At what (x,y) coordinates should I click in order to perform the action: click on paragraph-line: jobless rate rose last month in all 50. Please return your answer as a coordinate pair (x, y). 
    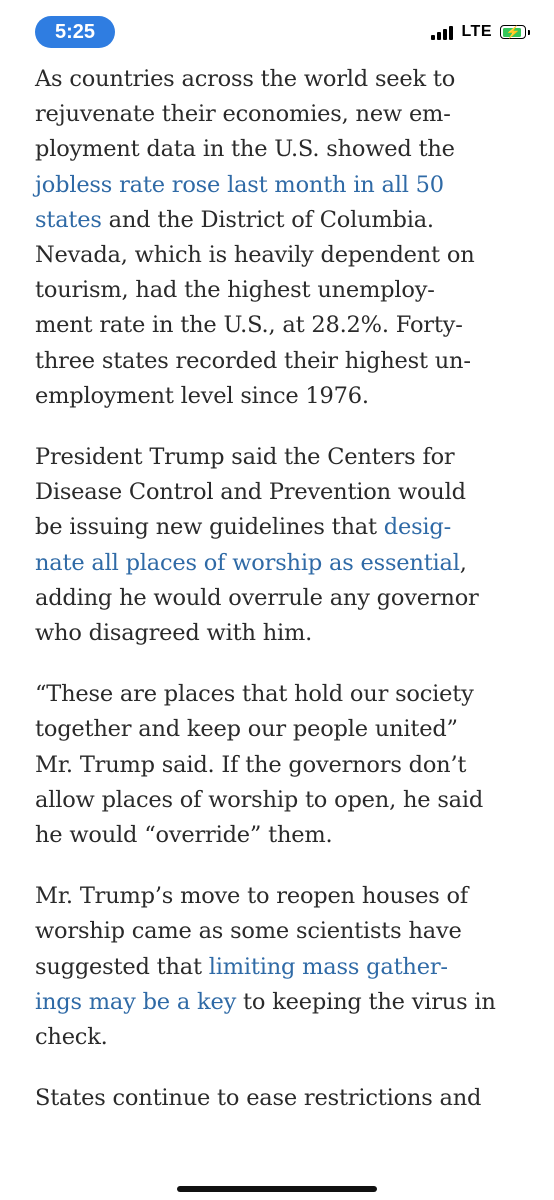
    Looking at the image, I should click on (280, 185).